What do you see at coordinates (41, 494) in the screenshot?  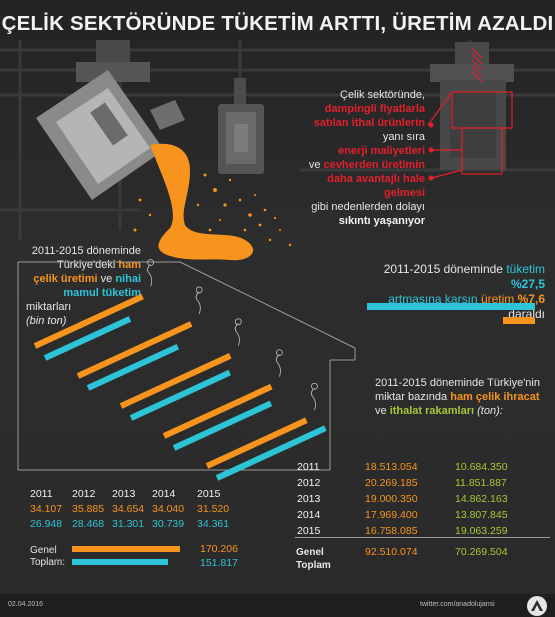 I see `year-label: 2011` at bounding box center [41, 494].